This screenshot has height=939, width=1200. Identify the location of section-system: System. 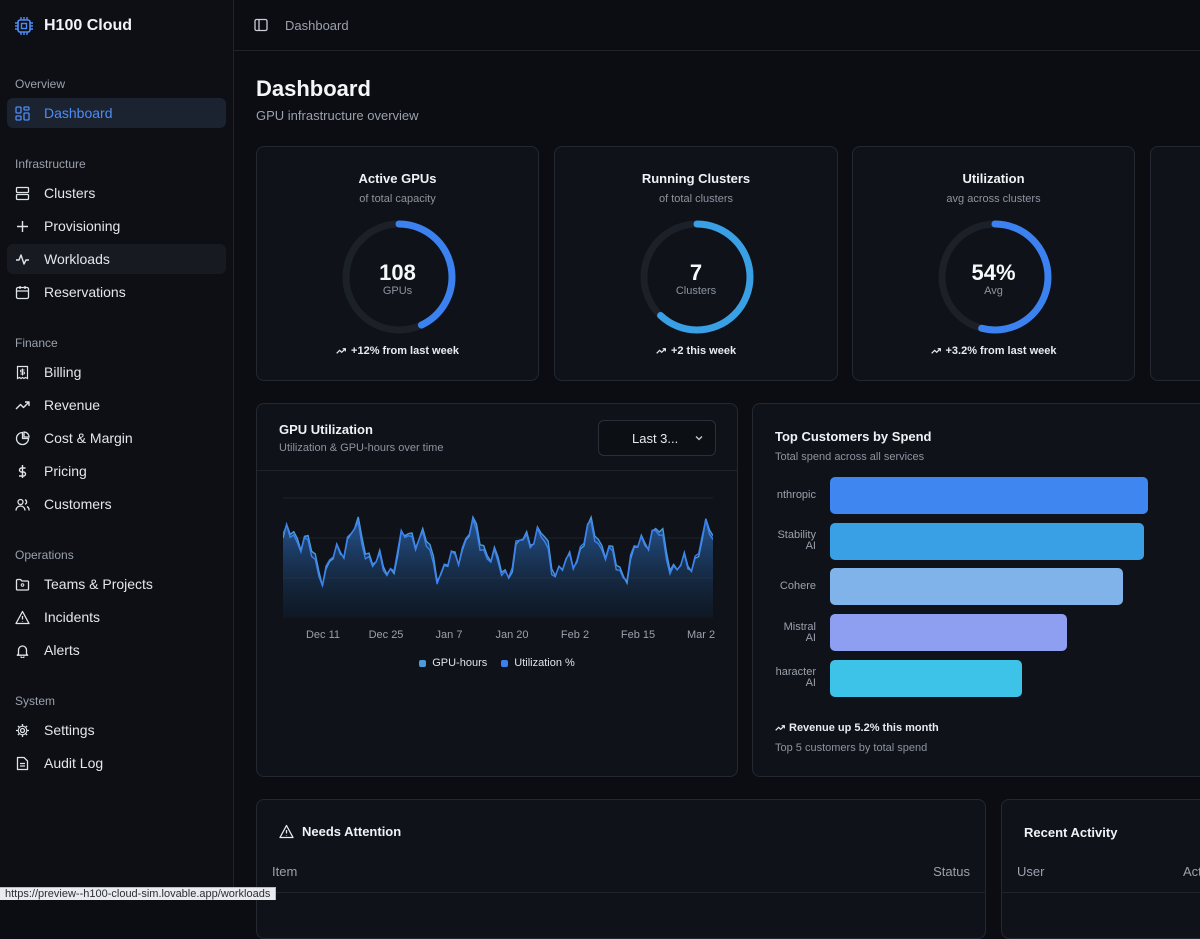
(35, 701).